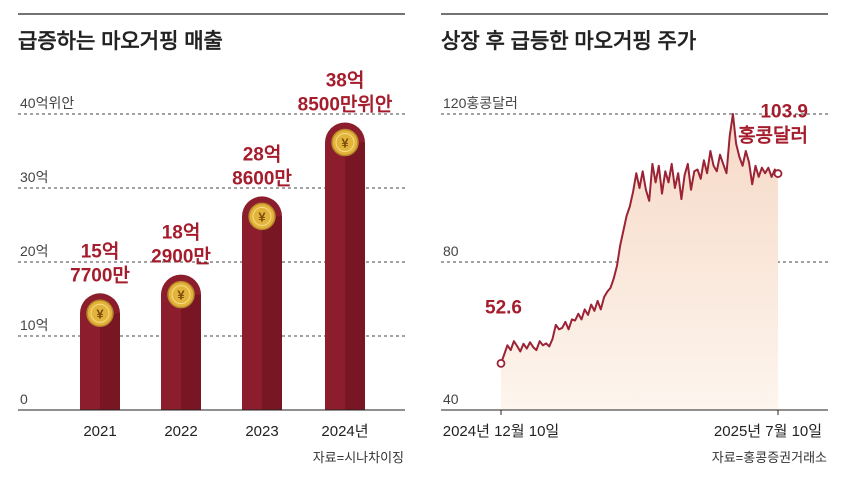 Image resolution: width=846 pixels, height=485 pixels. Describe the element at coordinates (34, 177) in the screenshot. I see `sales-y-tick-label: 30억` at that location.